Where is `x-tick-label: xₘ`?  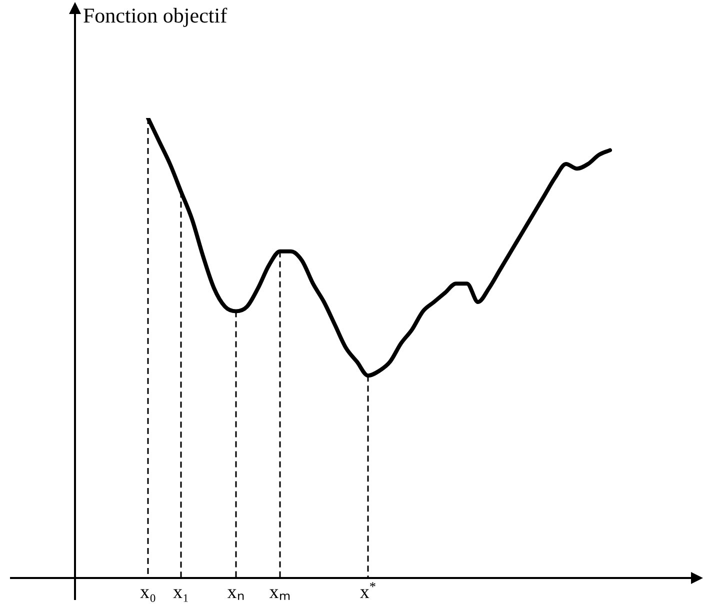
x-tick-label: xₘ is located at coordinates (280, 592).